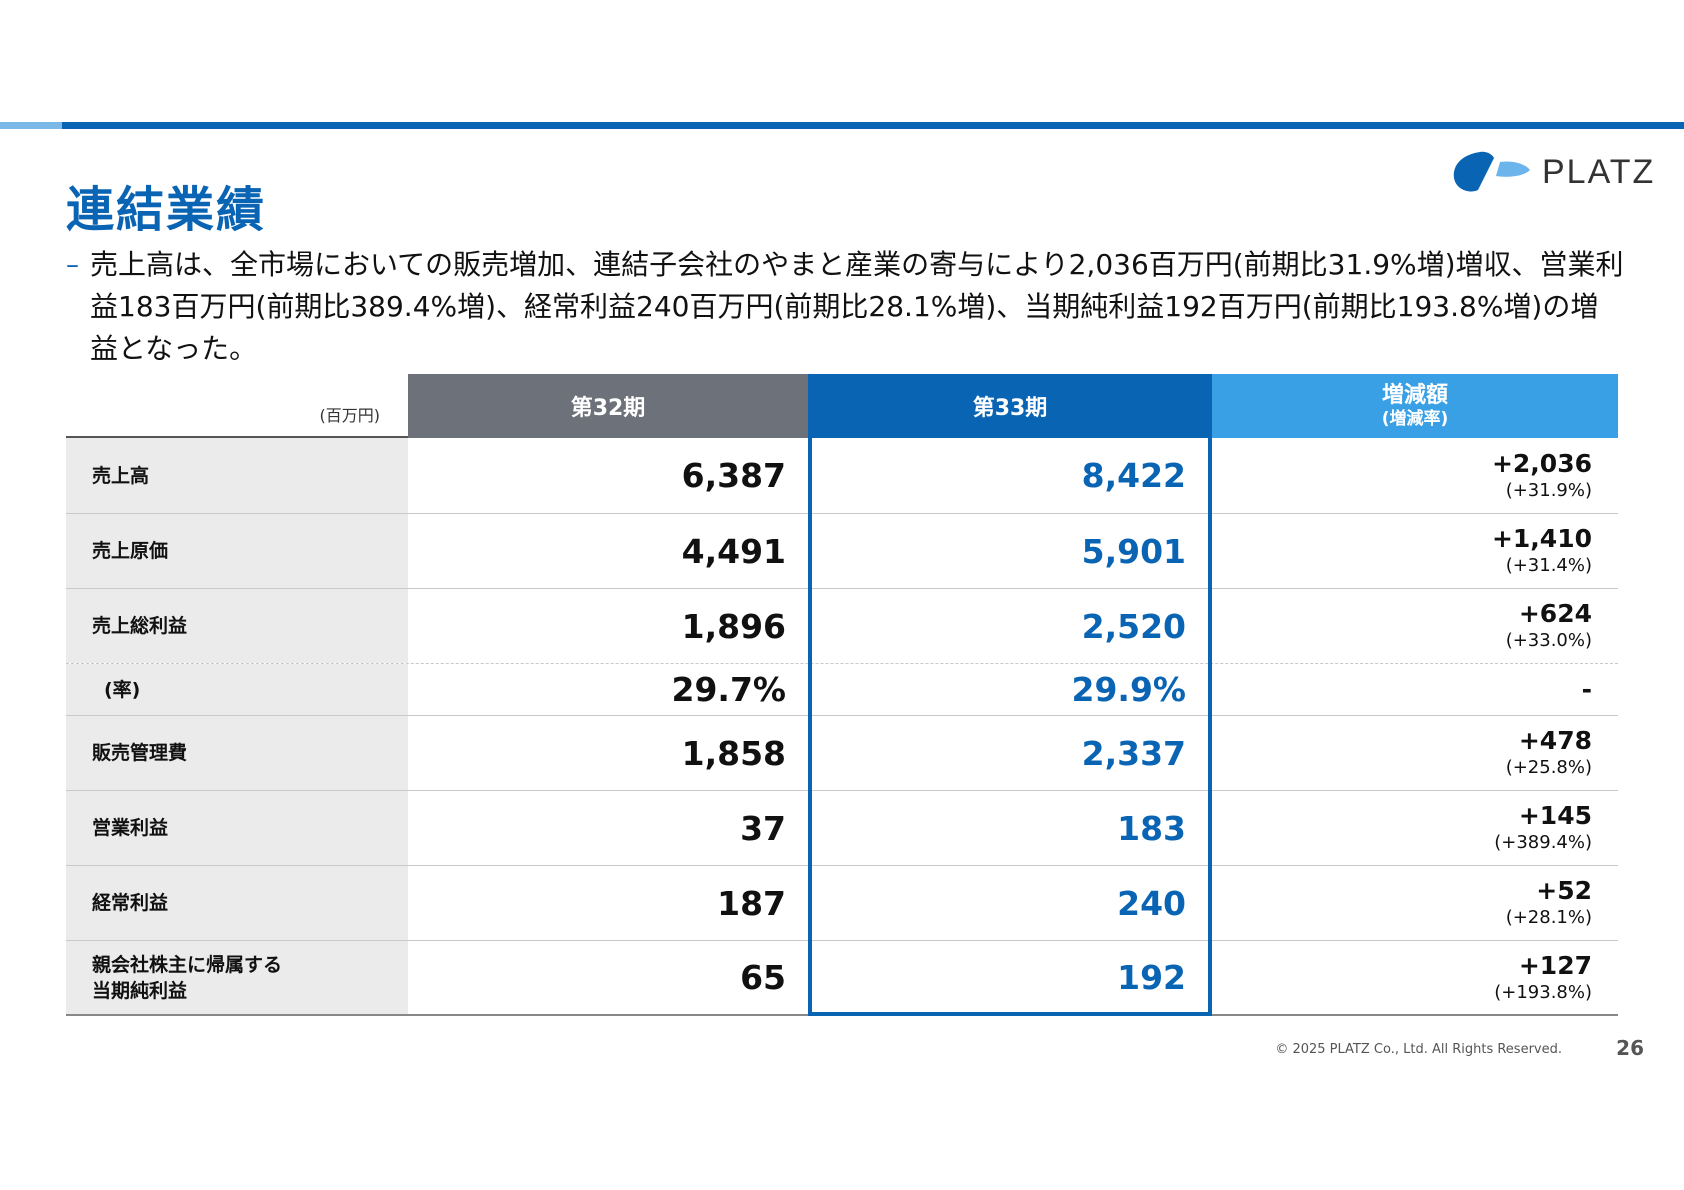  I want to click on difference-amount: -, so click(1586, 689).